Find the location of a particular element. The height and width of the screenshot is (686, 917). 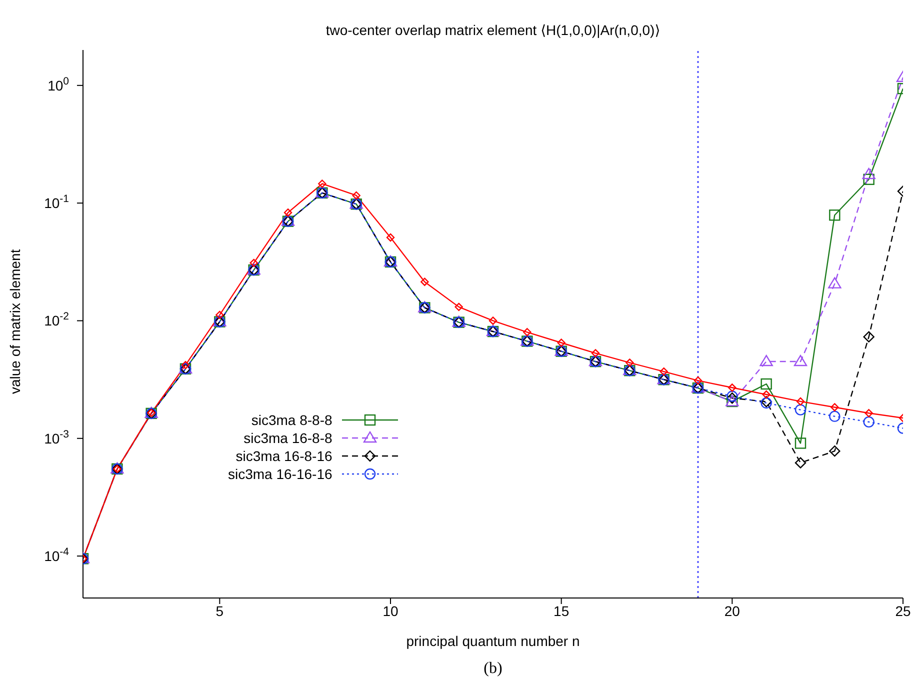

legend-label: sic3ma 8-8-8 is located at coordinates (291, 420).